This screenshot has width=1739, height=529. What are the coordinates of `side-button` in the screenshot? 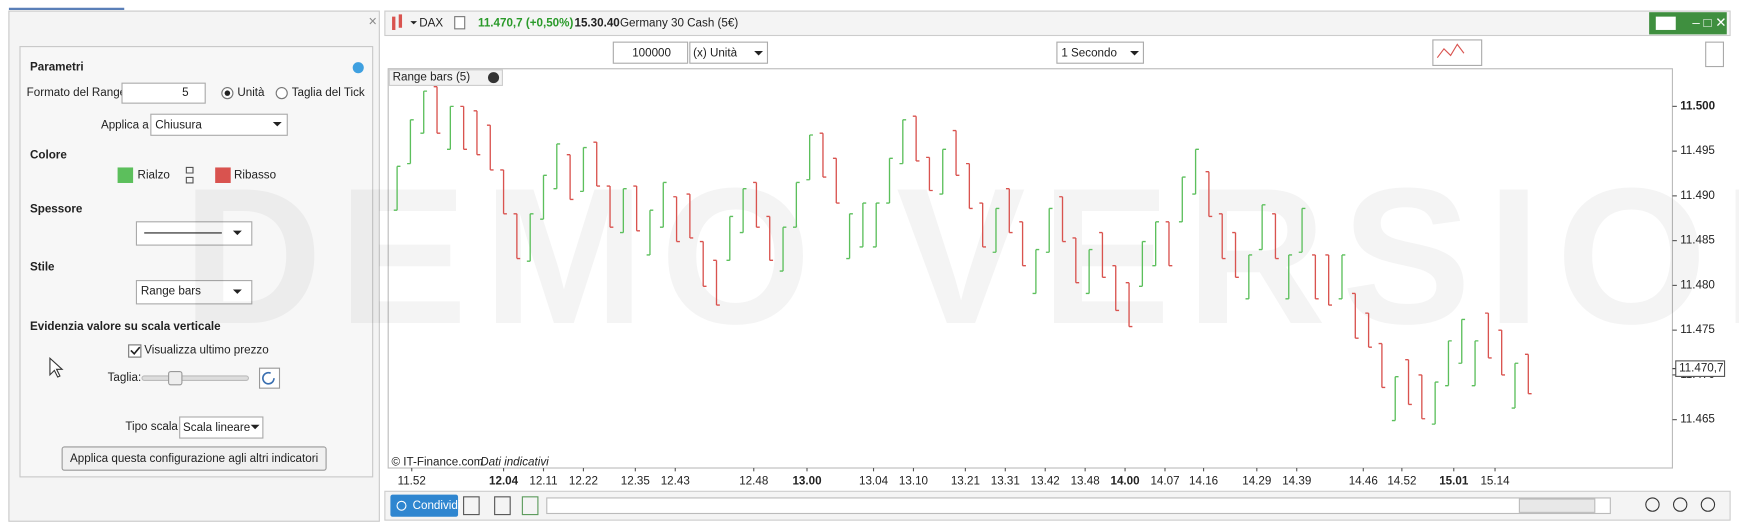 It's located at (1714, 54).